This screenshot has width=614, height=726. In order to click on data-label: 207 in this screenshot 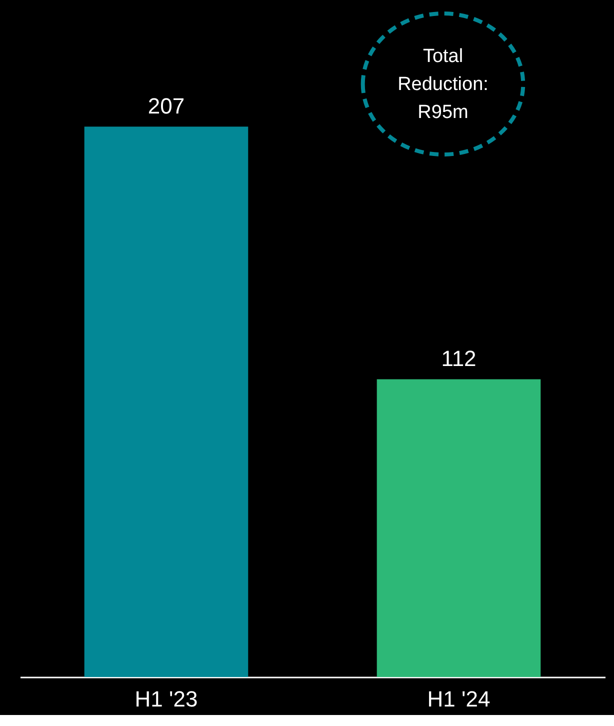, I will do `click(166, 106)`.